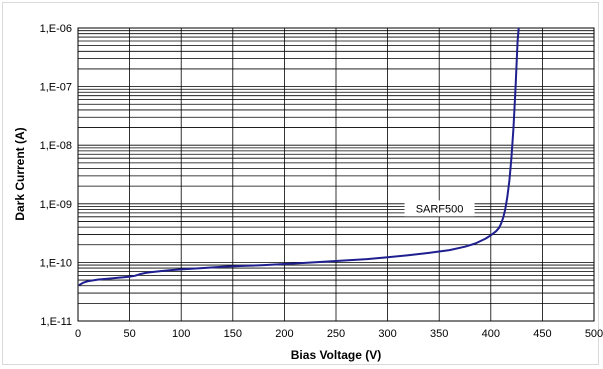 This screenshot has width=603, height=369. Describe the element at coordinates (56, 175) in the screenshot. I see `y-axis-ticks: 1,E-11 1,E-10 1,E-09 1,E-08 1,E-07 1,E-06` at that location.